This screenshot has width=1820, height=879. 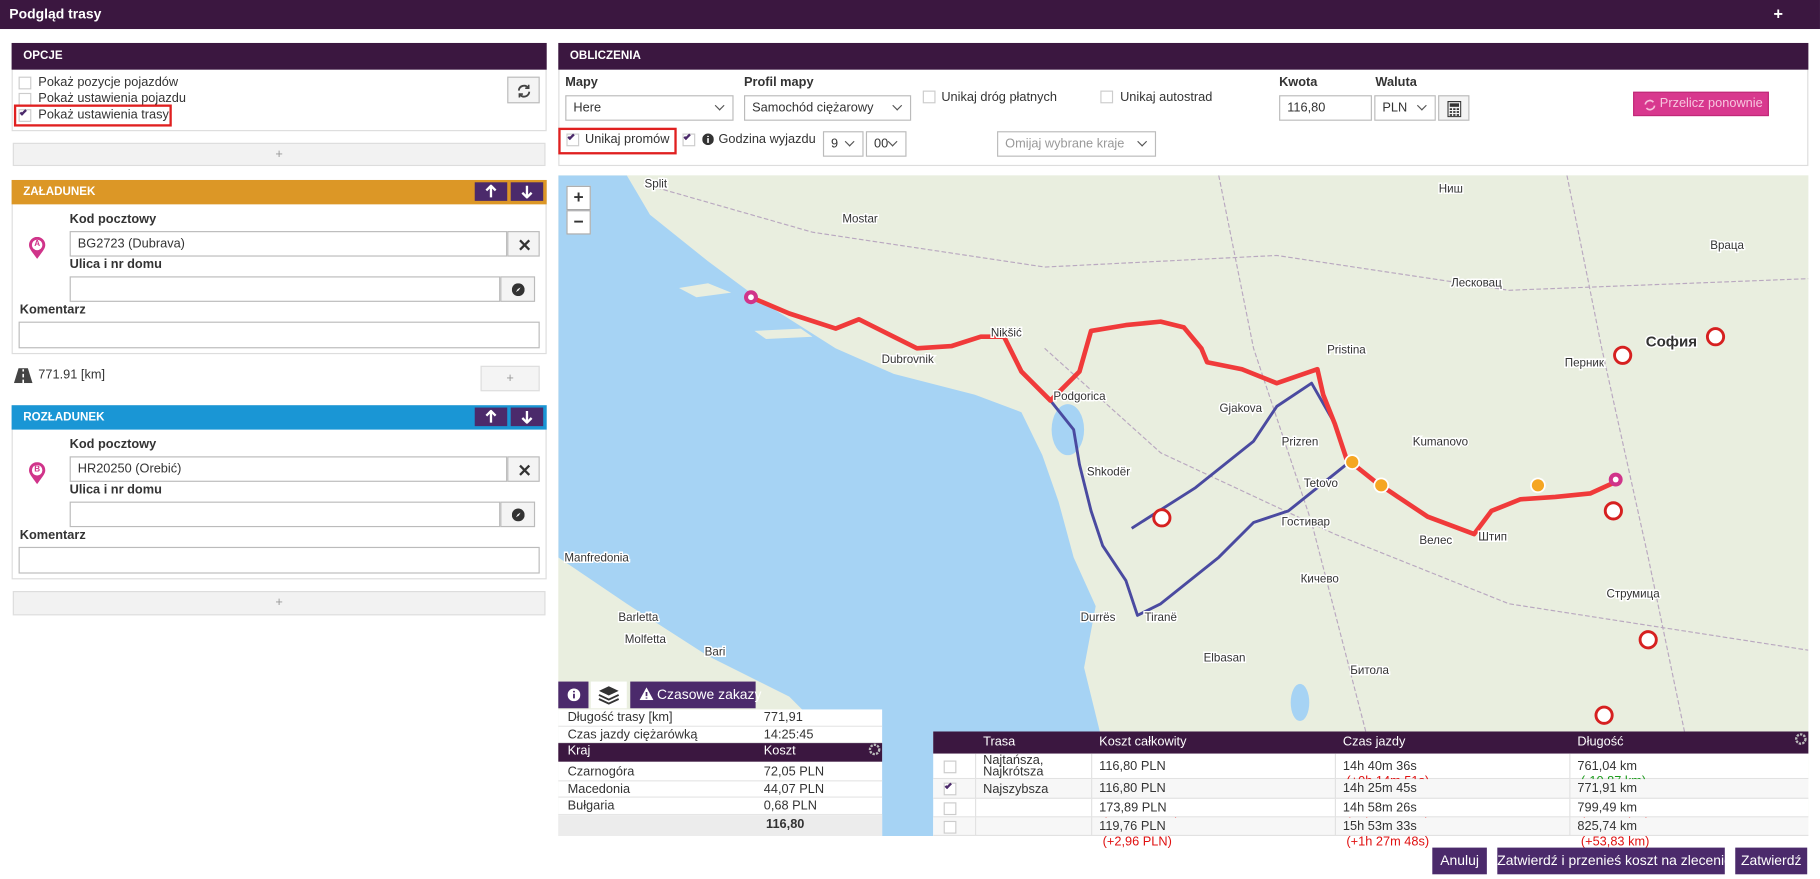 I want to click on route-cell: 14h 25m 45s, so click(x=1380, y=788).